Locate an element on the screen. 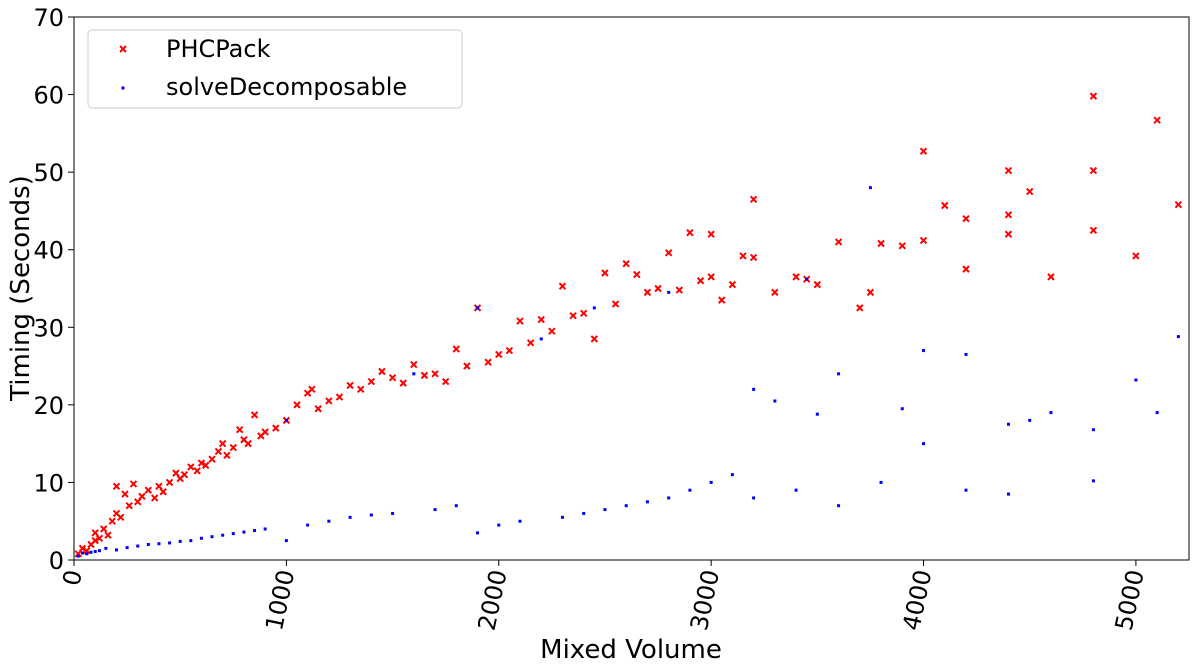 This screenshot has height=669, width=1200. x-axis-label: Mixed Volume is located at coordinates (631, 650).